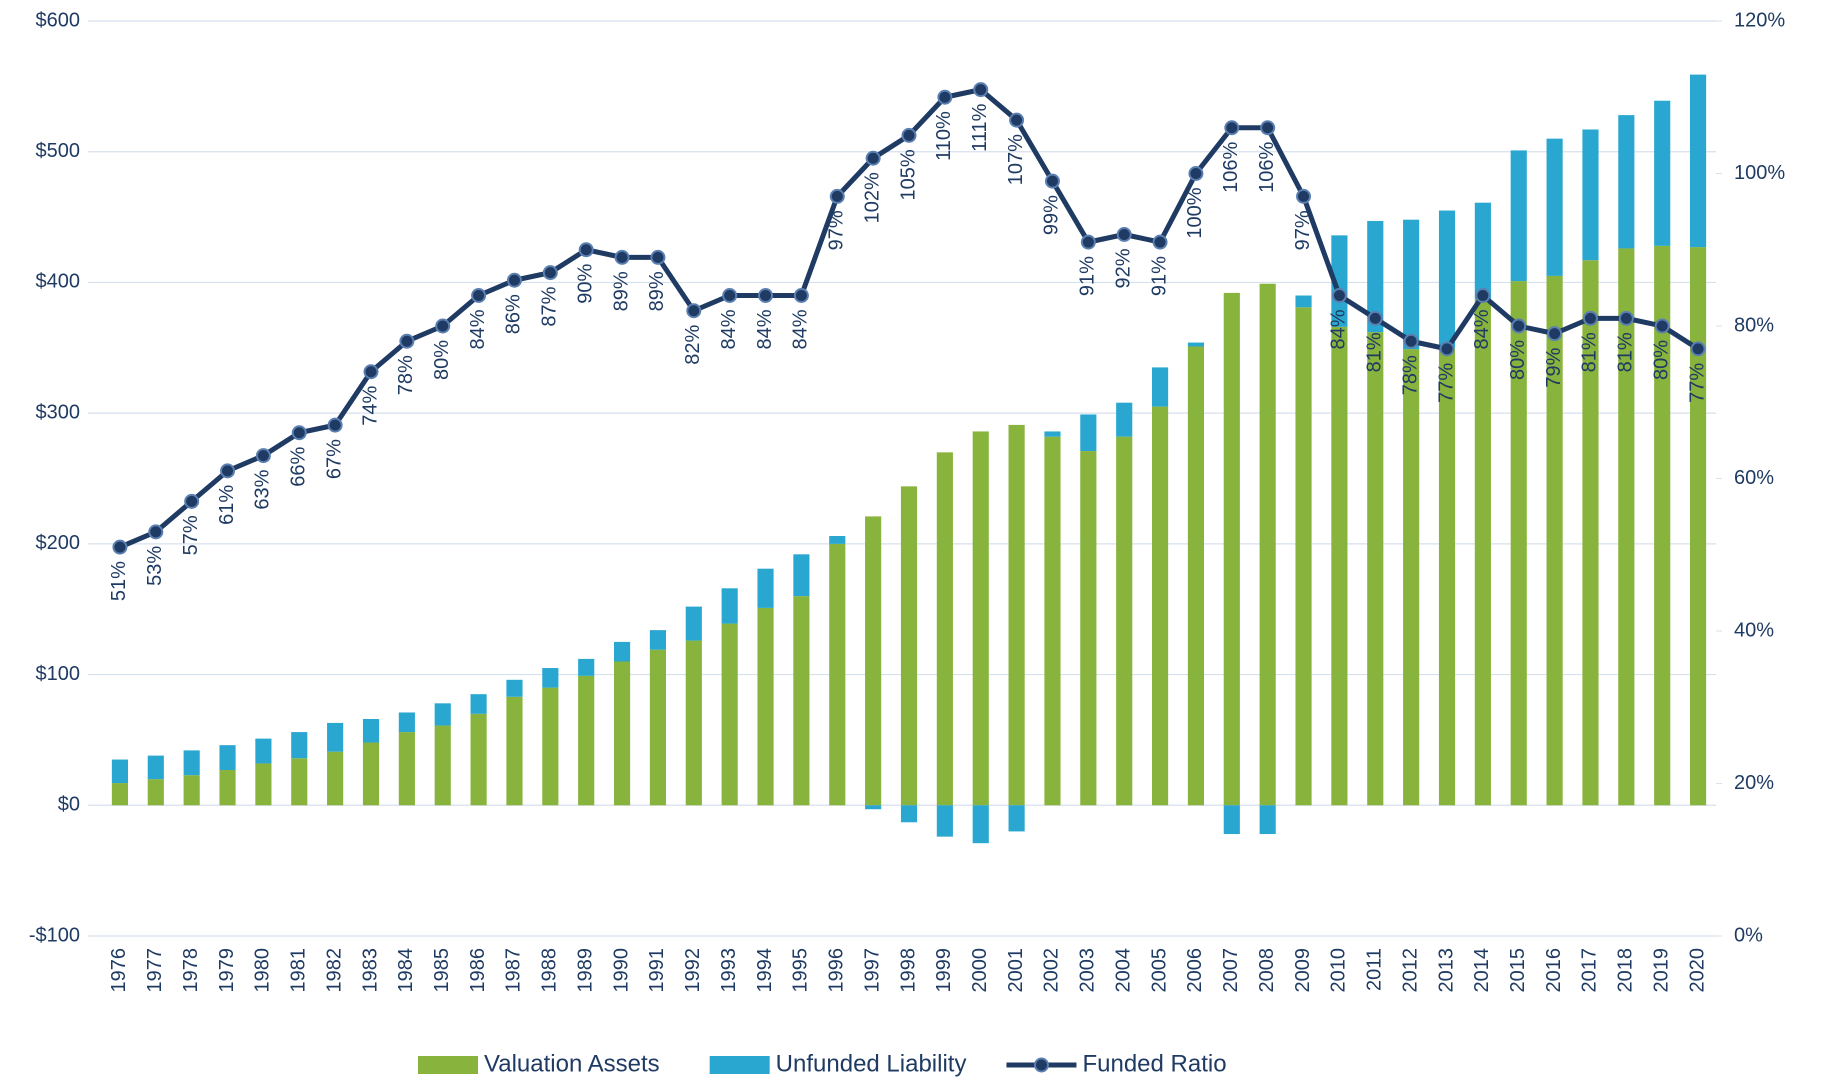 This screenshot has width=1821, height=1078. I want to click on x-tick-label: 1985, so click(442, 970).